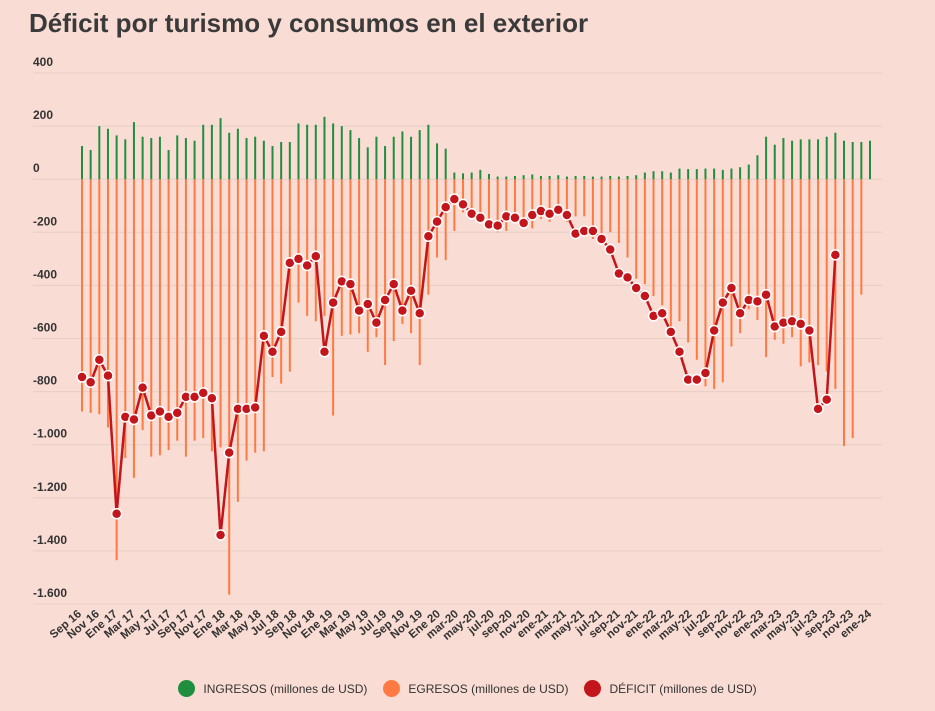 The width and height of the screenshot is (935, 711). I want to click on y-tick-label: -1.200, so click(50, 487).